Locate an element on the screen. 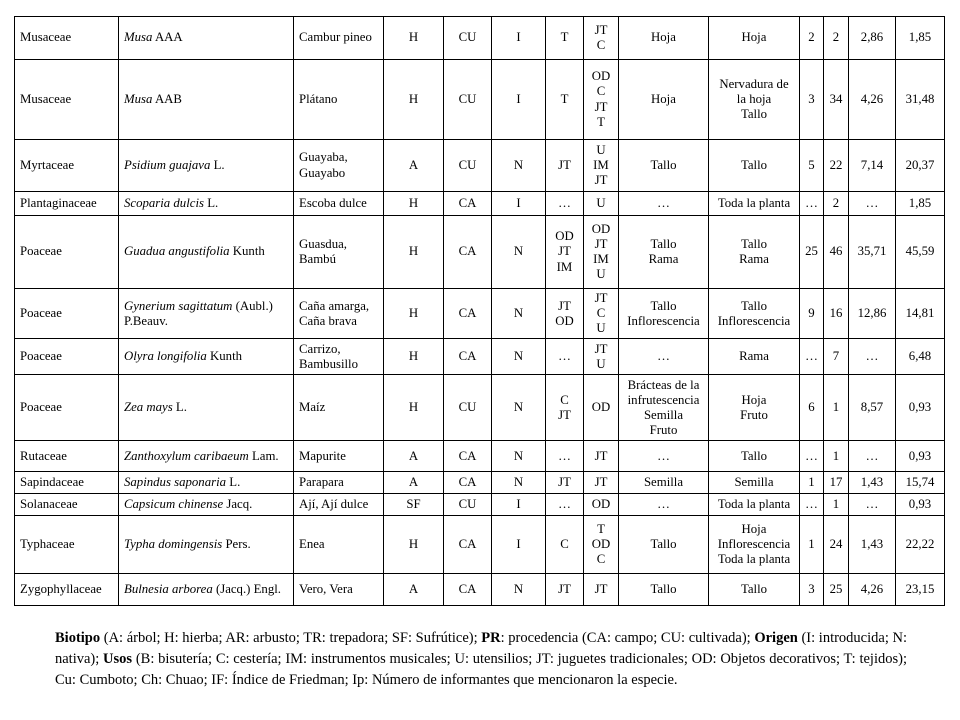  cell-usos-ch: U is located at coordinates (601, 203).